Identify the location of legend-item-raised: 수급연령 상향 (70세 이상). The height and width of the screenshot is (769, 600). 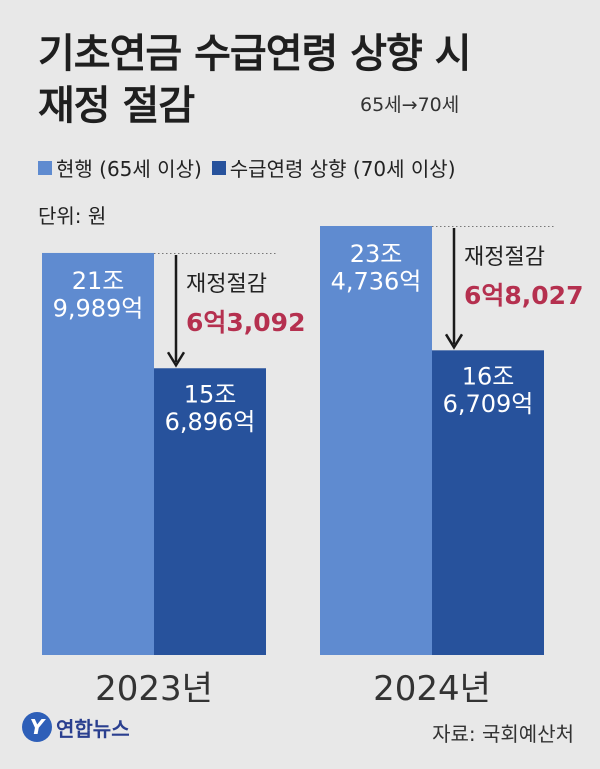
(333, 167).